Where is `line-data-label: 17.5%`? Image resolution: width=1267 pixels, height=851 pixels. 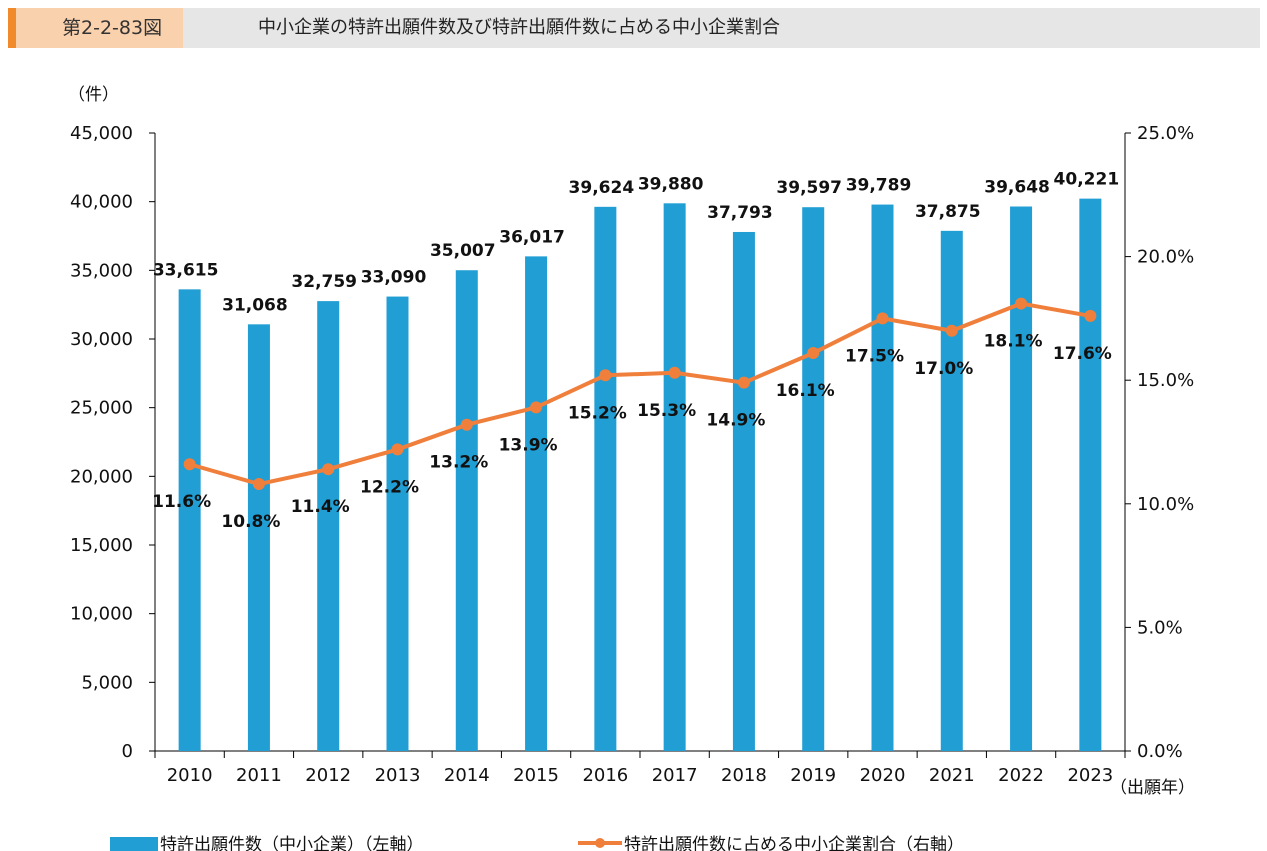 line-data-label: 17.5% is located at coordinates (874, 356).